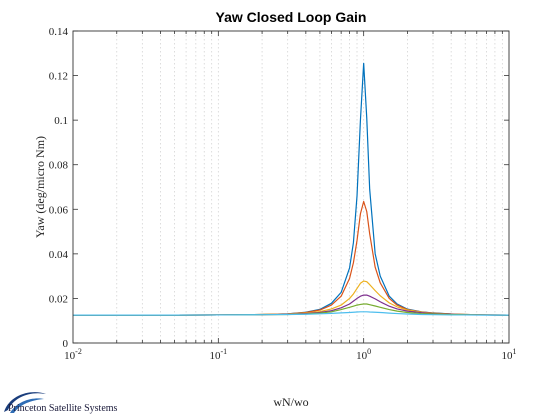 This screenshot has height=420, width=560. I want to click on footer-brand: Princeton Satellite Systems, so click(63, 408).